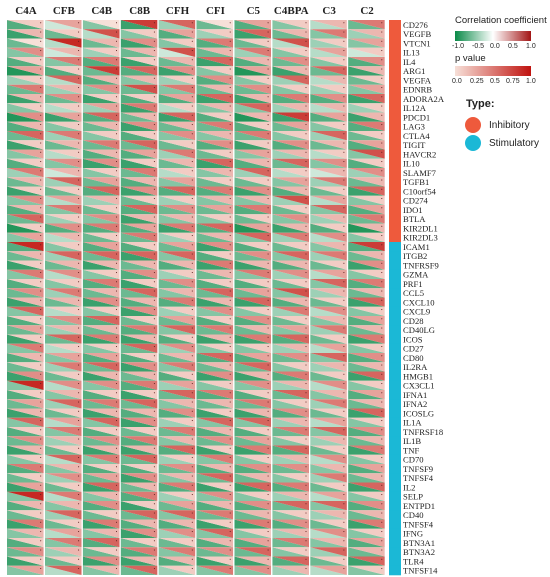 Image resolution: width=550 pixels, height=577 pixels. What do you see at coordinates (419, 506) in the screenshot?
I see `row-label: ENTPD1` at bounding box center [419, 506].